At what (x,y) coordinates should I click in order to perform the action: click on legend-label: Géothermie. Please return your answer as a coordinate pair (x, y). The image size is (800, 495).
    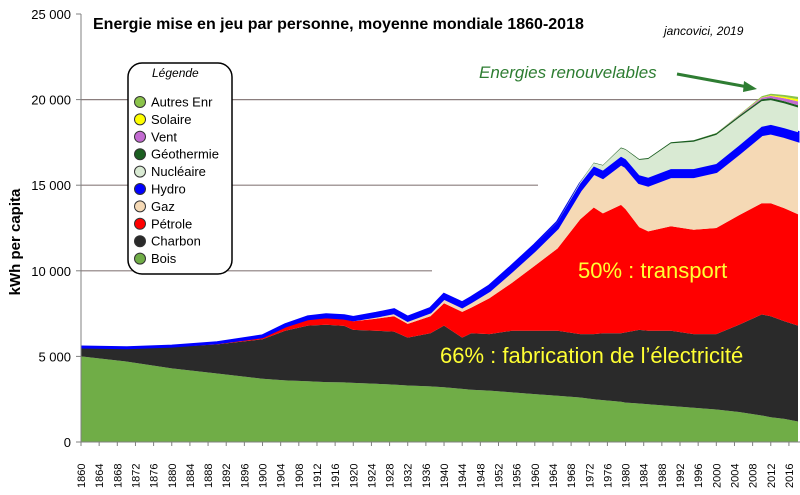
    Looking at the image, I should click on (185, 154).